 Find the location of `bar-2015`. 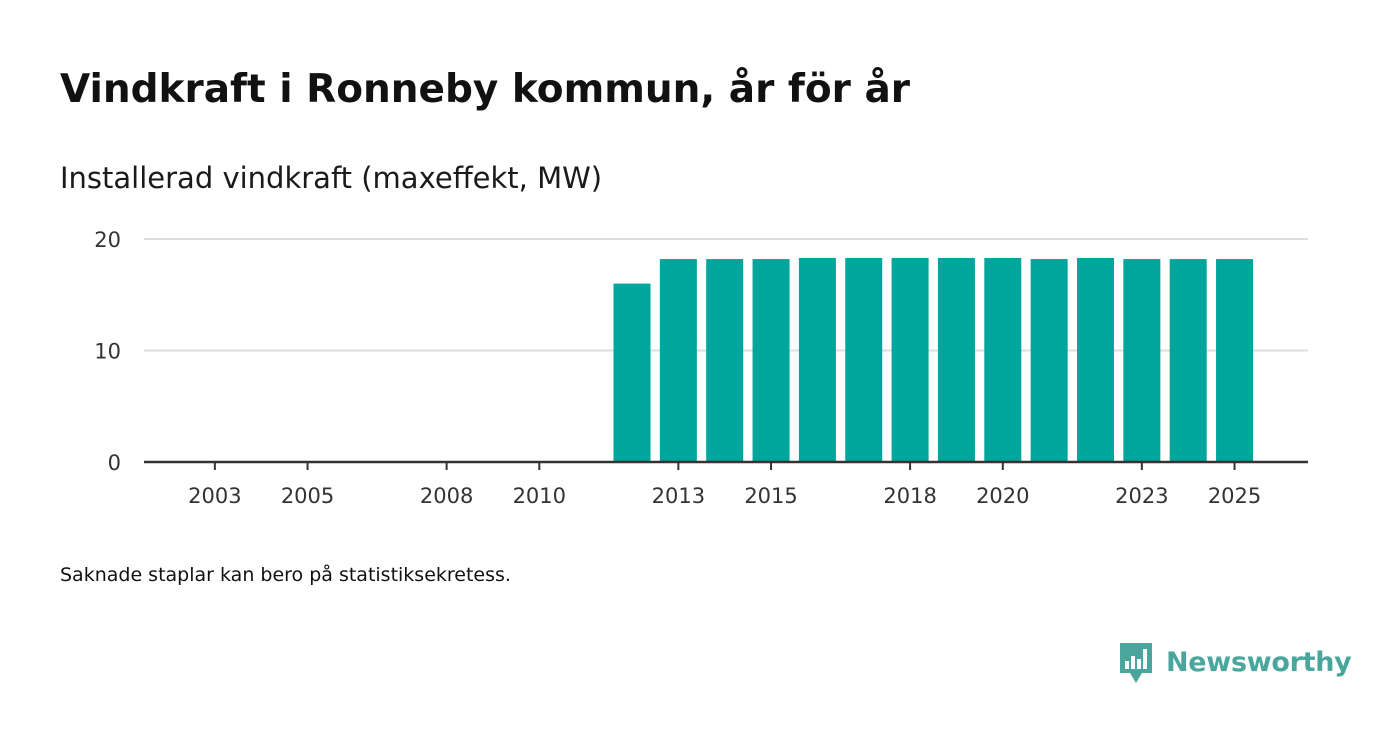

bar-2015 is located at coordinates (771, 360).